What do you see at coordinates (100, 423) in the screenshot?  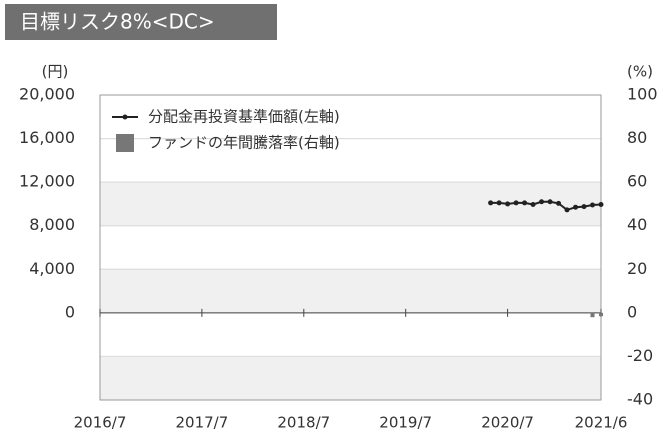 I see `x-tick-label: 2016/7` at bounding box center [100, 423].